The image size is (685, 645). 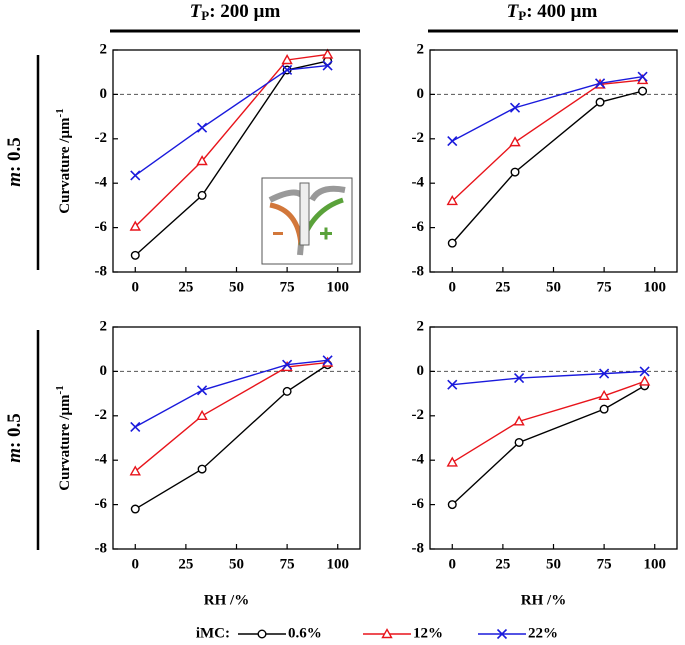 What do you see at coordinates (543, 633) in the screenshot?
I see `legend-label: 22%` at bounding box center [543, 633].